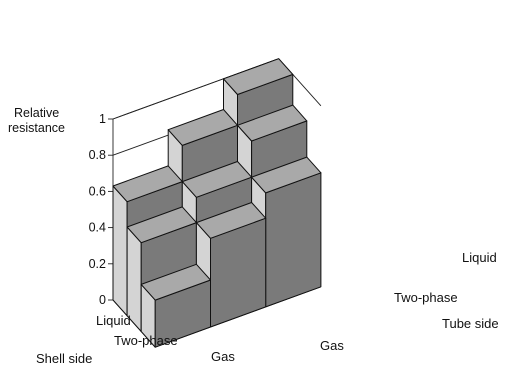 The width and height of the screenshot is (513, 368). Describe the element at coordinates (293, 240) in the screenshot. I see `bar-2-2-side-face` at that location.